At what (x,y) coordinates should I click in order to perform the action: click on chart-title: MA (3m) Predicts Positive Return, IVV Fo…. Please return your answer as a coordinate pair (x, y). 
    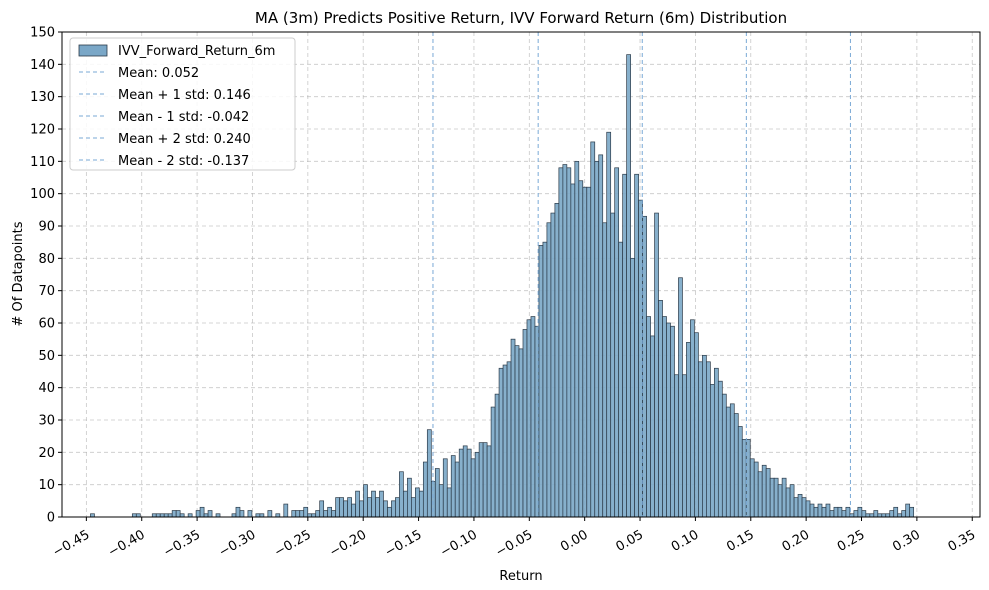
    Looking at the image, I should click on (521, 18).